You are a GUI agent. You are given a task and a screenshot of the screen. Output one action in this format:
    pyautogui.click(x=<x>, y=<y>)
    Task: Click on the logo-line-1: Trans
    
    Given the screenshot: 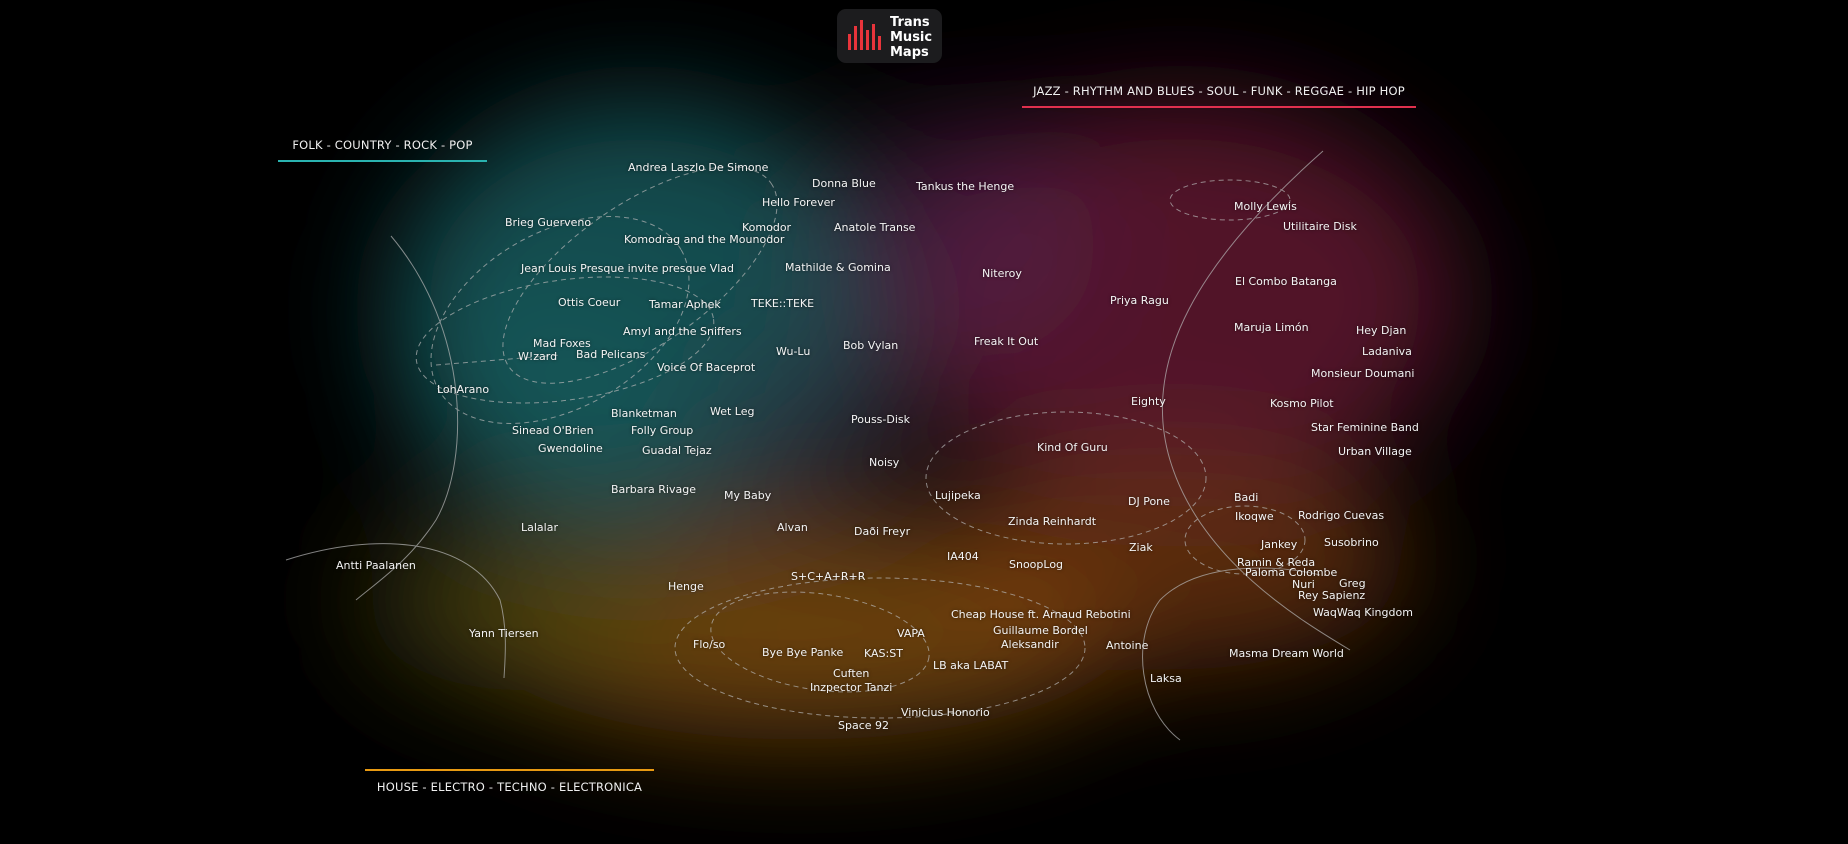 What is the action you would take?
    pyautogui.click(x=910, y=22)
    